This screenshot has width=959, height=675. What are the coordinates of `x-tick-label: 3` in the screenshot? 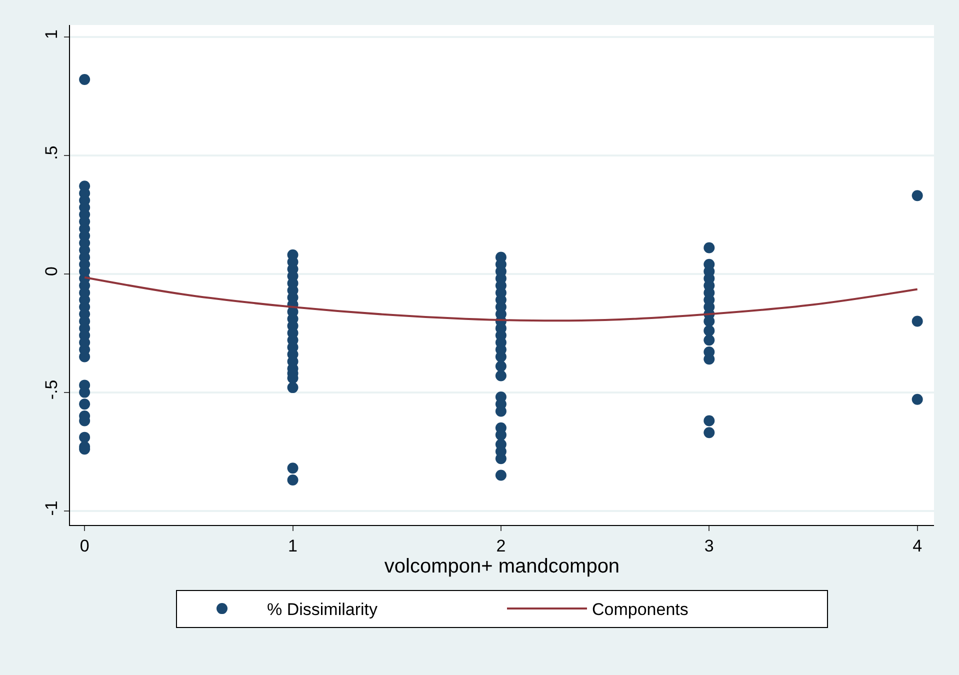 It's located at (709, 546).